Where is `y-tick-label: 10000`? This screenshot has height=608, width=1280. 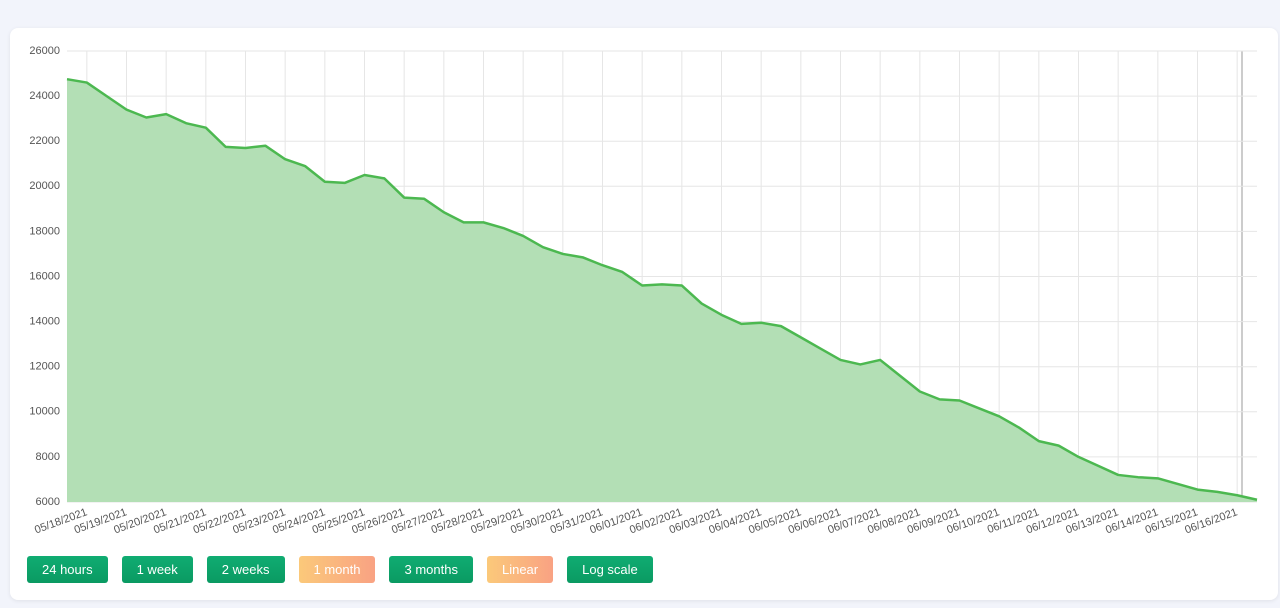 y-tick-label: 10000 is located at coordinates (44, 412).